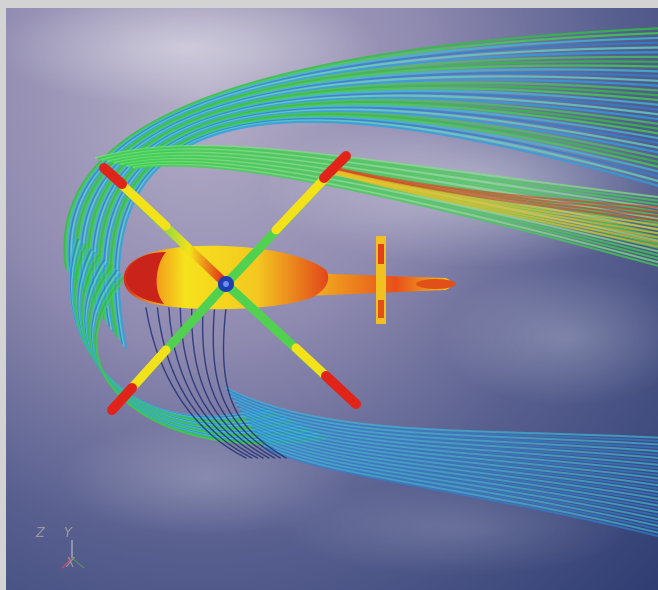  I want to click on axes-triad-lines, so click(73, 554).